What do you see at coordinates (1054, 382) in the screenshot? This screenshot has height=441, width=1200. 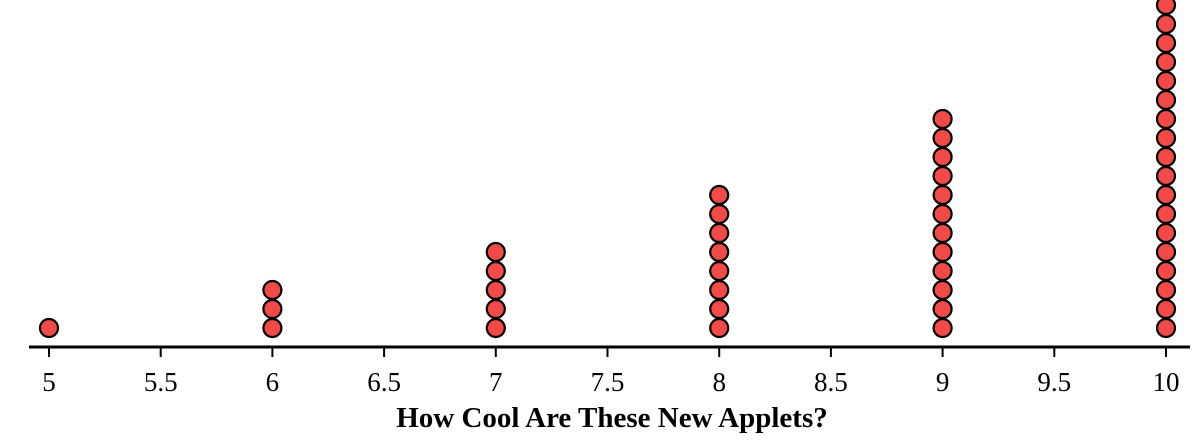 I see `x-tick-label: 9.5` at bounding box center [1054, 382].